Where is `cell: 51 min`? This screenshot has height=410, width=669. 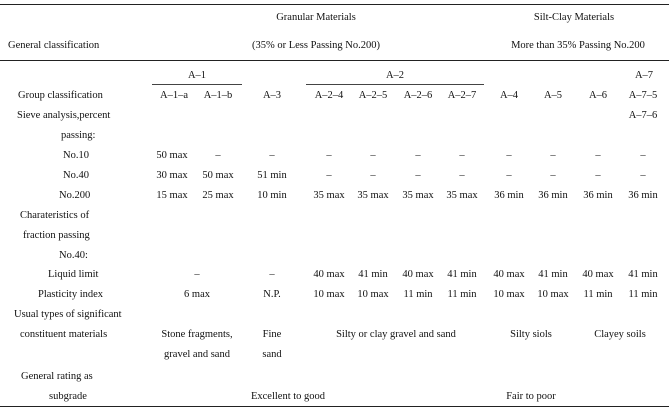
cell: 51 min is located at coordinates (272, 175).